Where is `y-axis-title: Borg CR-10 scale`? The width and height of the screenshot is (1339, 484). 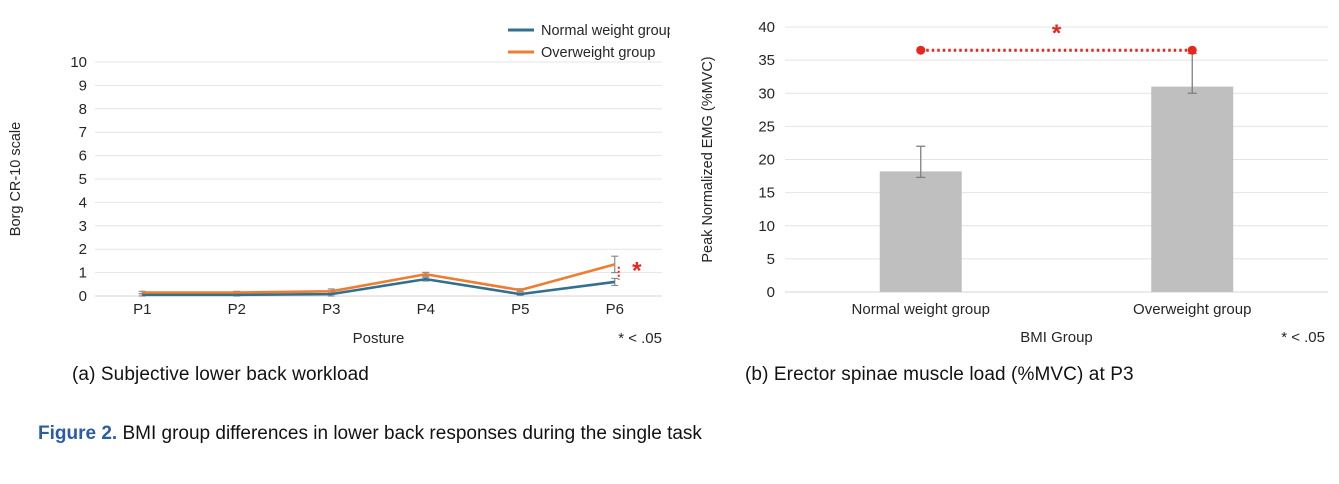
y-axis-title: Borg CR-10 scale is located at coordinates (16, 179).